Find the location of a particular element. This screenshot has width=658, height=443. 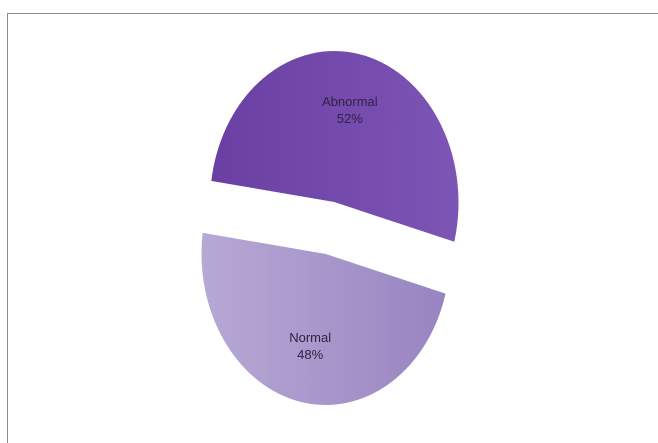

slice-percent-normal: 48% is located at coordinates (310, 354).